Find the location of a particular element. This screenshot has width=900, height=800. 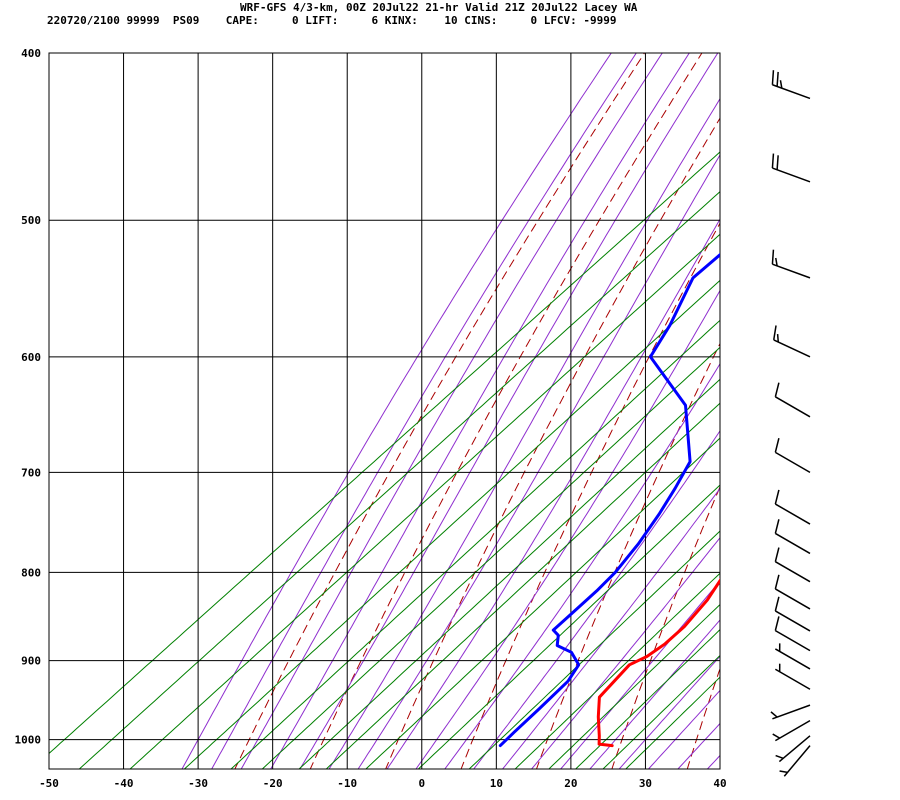

temperature-tick-label: -30 is located at coordinates (198, 783).